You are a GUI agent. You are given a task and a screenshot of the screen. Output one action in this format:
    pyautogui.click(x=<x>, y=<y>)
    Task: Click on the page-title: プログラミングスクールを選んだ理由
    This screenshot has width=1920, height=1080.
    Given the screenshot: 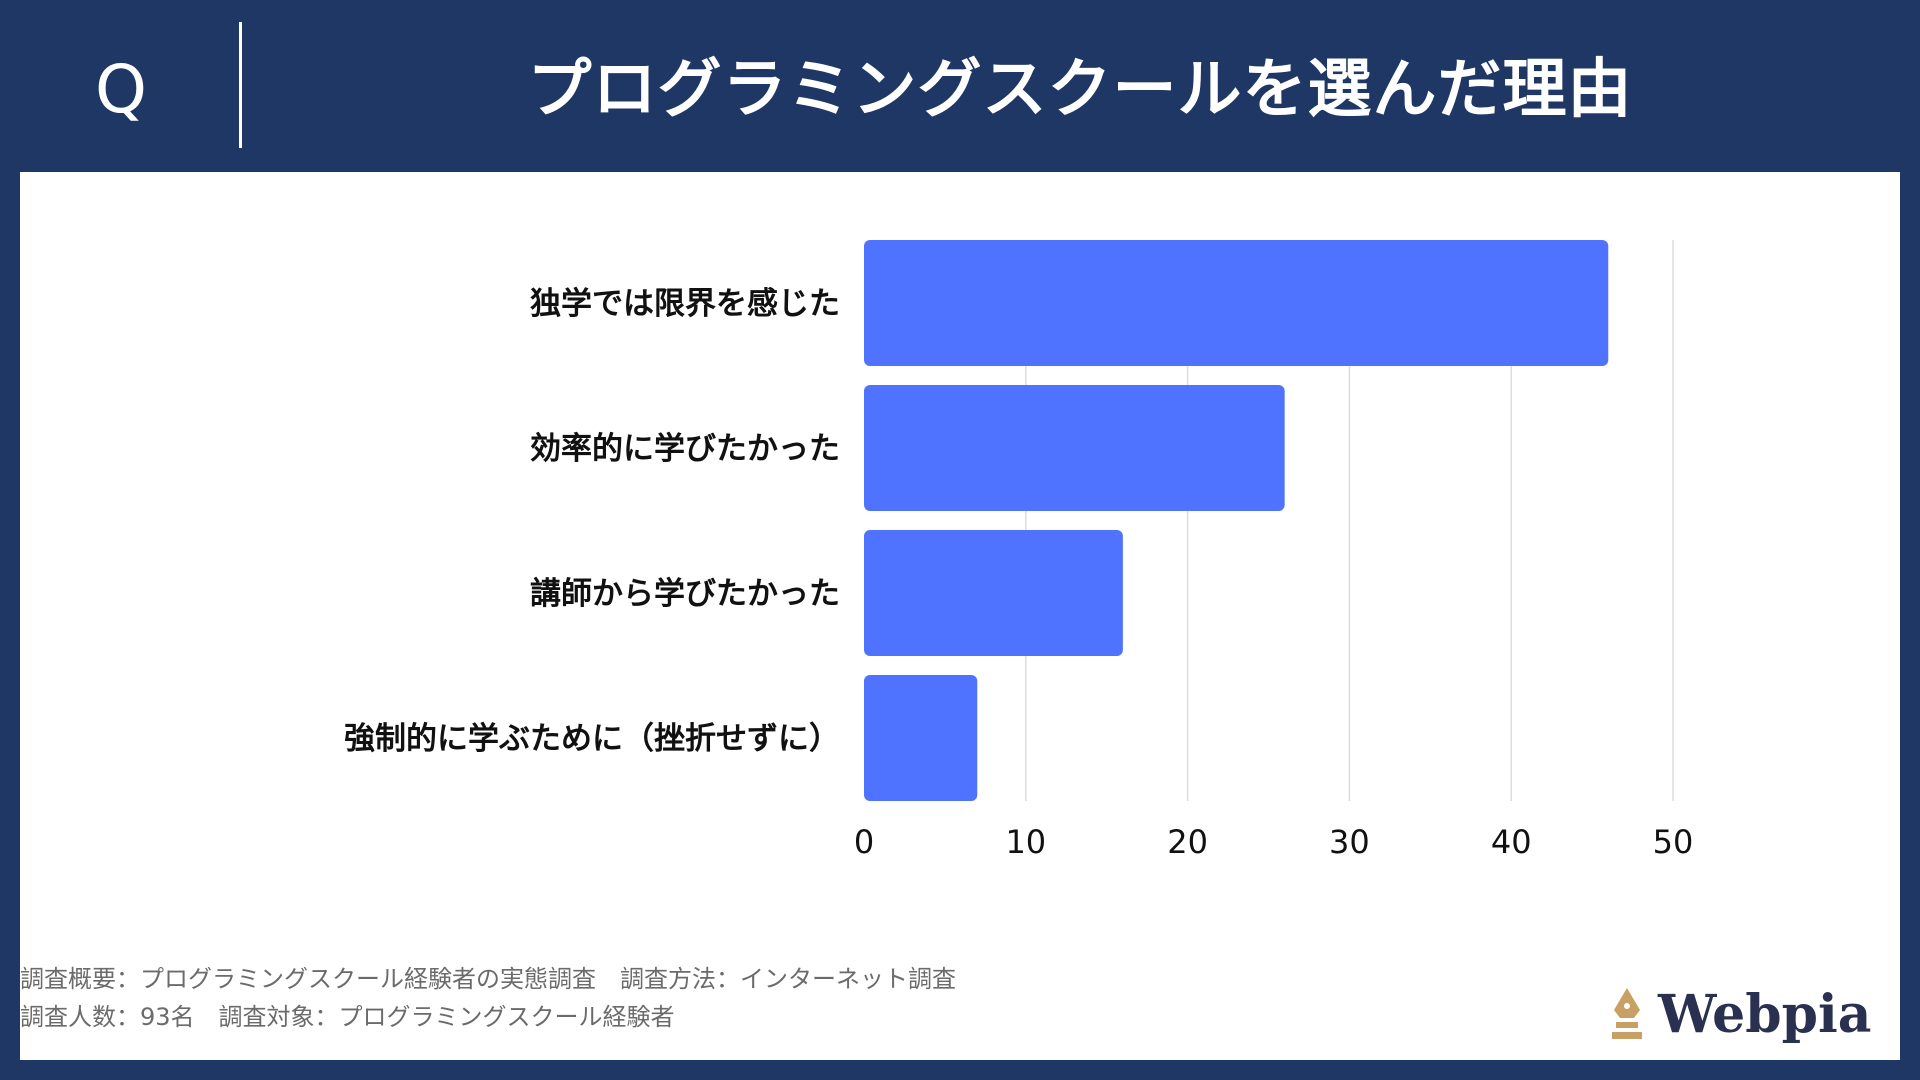 What is the action you would take?
    pyautogui.click(x=1080, y=90)
    